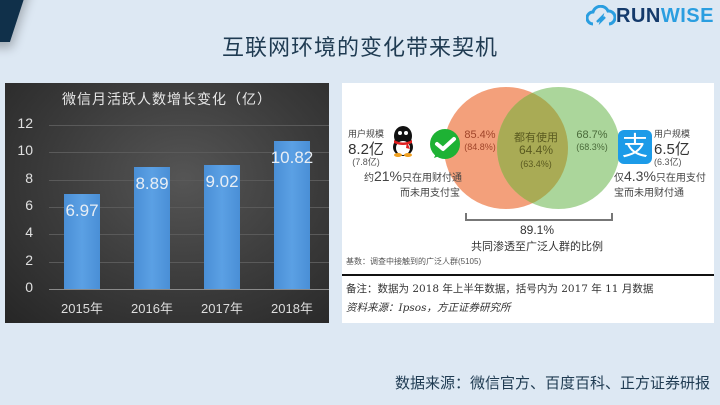  I want to click on bar-value-label: 6.97, so click(82, 210).